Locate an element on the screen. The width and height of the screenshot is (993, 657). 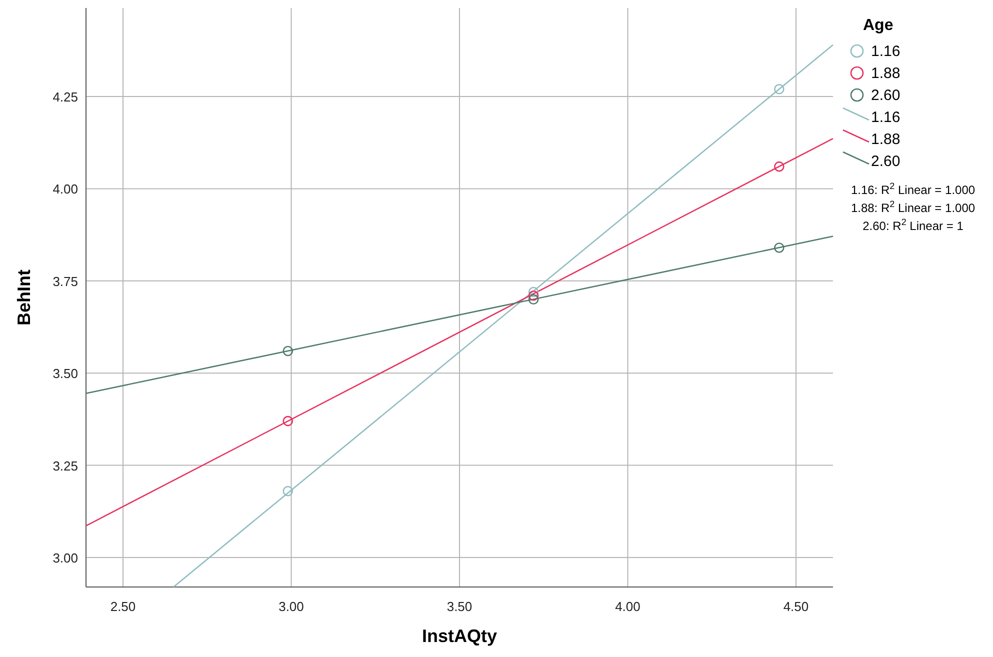
x-tick-label: 3.50 is located at coordinates (459, 606).